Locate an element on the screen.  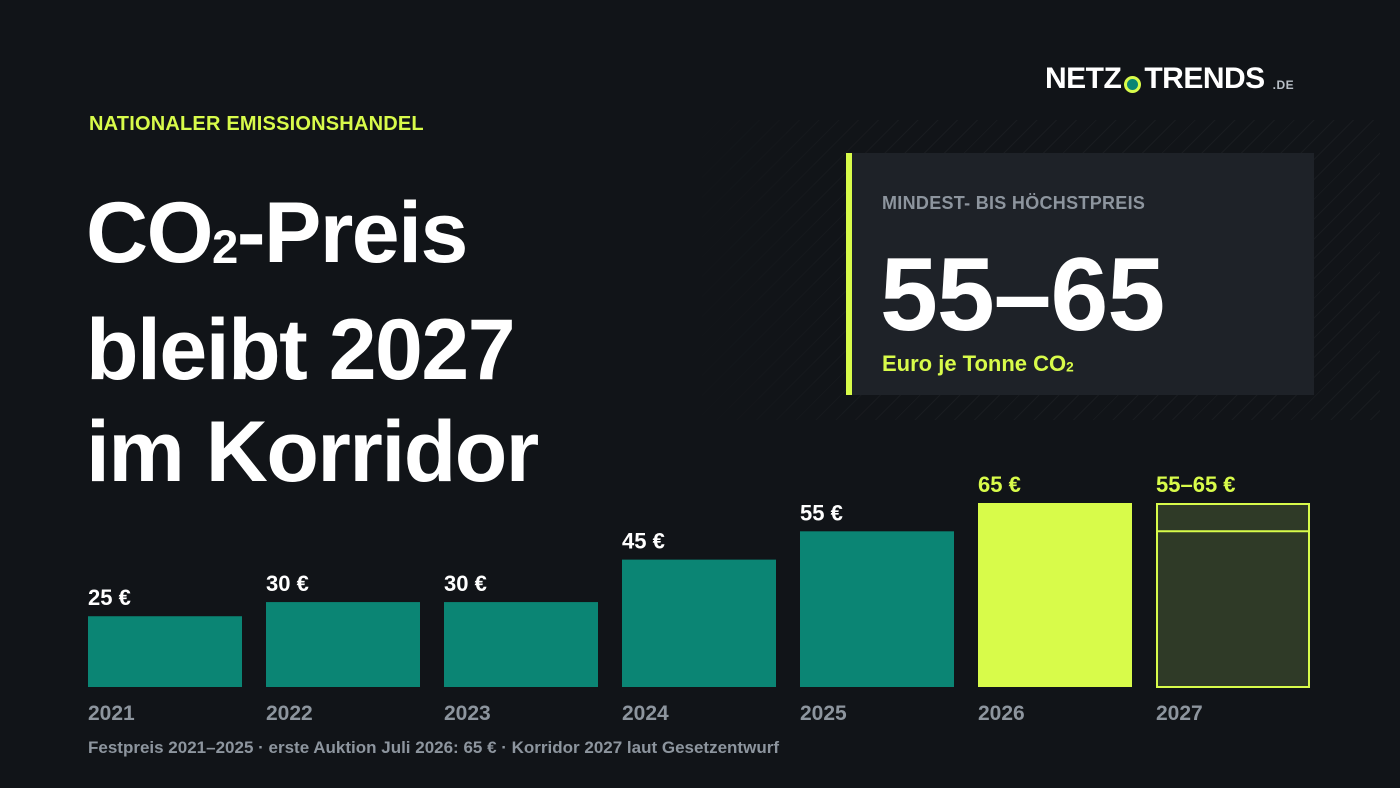
bar-2026 is located at coordinates (1055, 595).